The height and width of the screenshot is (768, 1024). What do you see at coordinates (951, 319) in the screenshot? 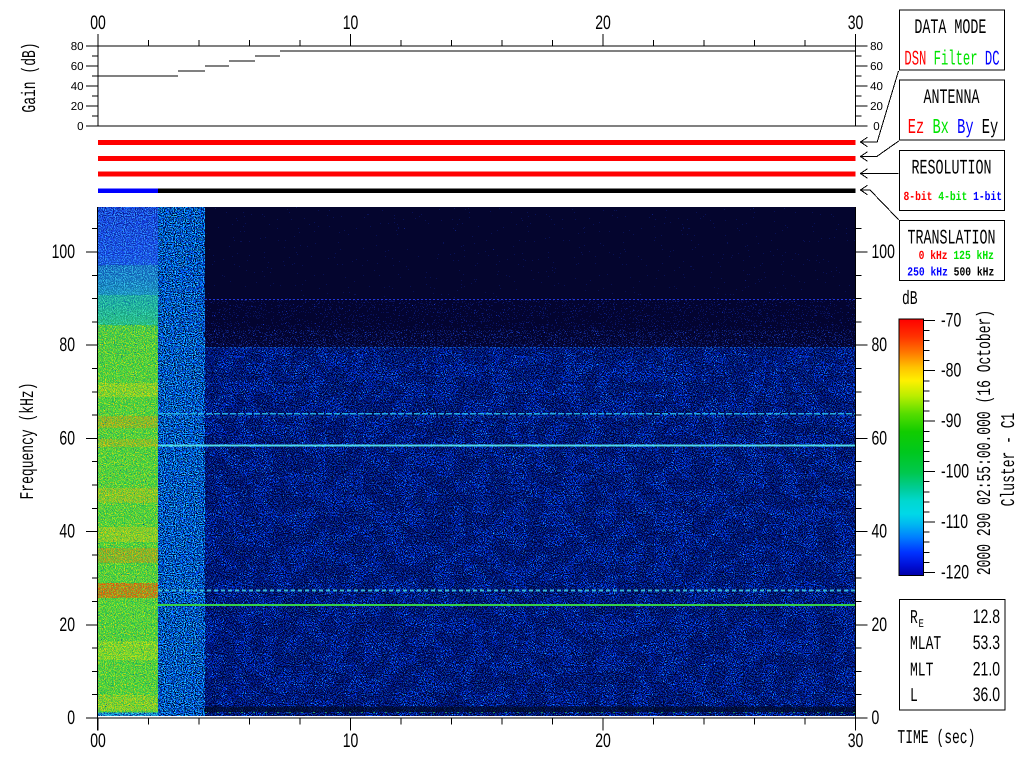
I see `svg-text: -70` at bounding box center [951, 319].